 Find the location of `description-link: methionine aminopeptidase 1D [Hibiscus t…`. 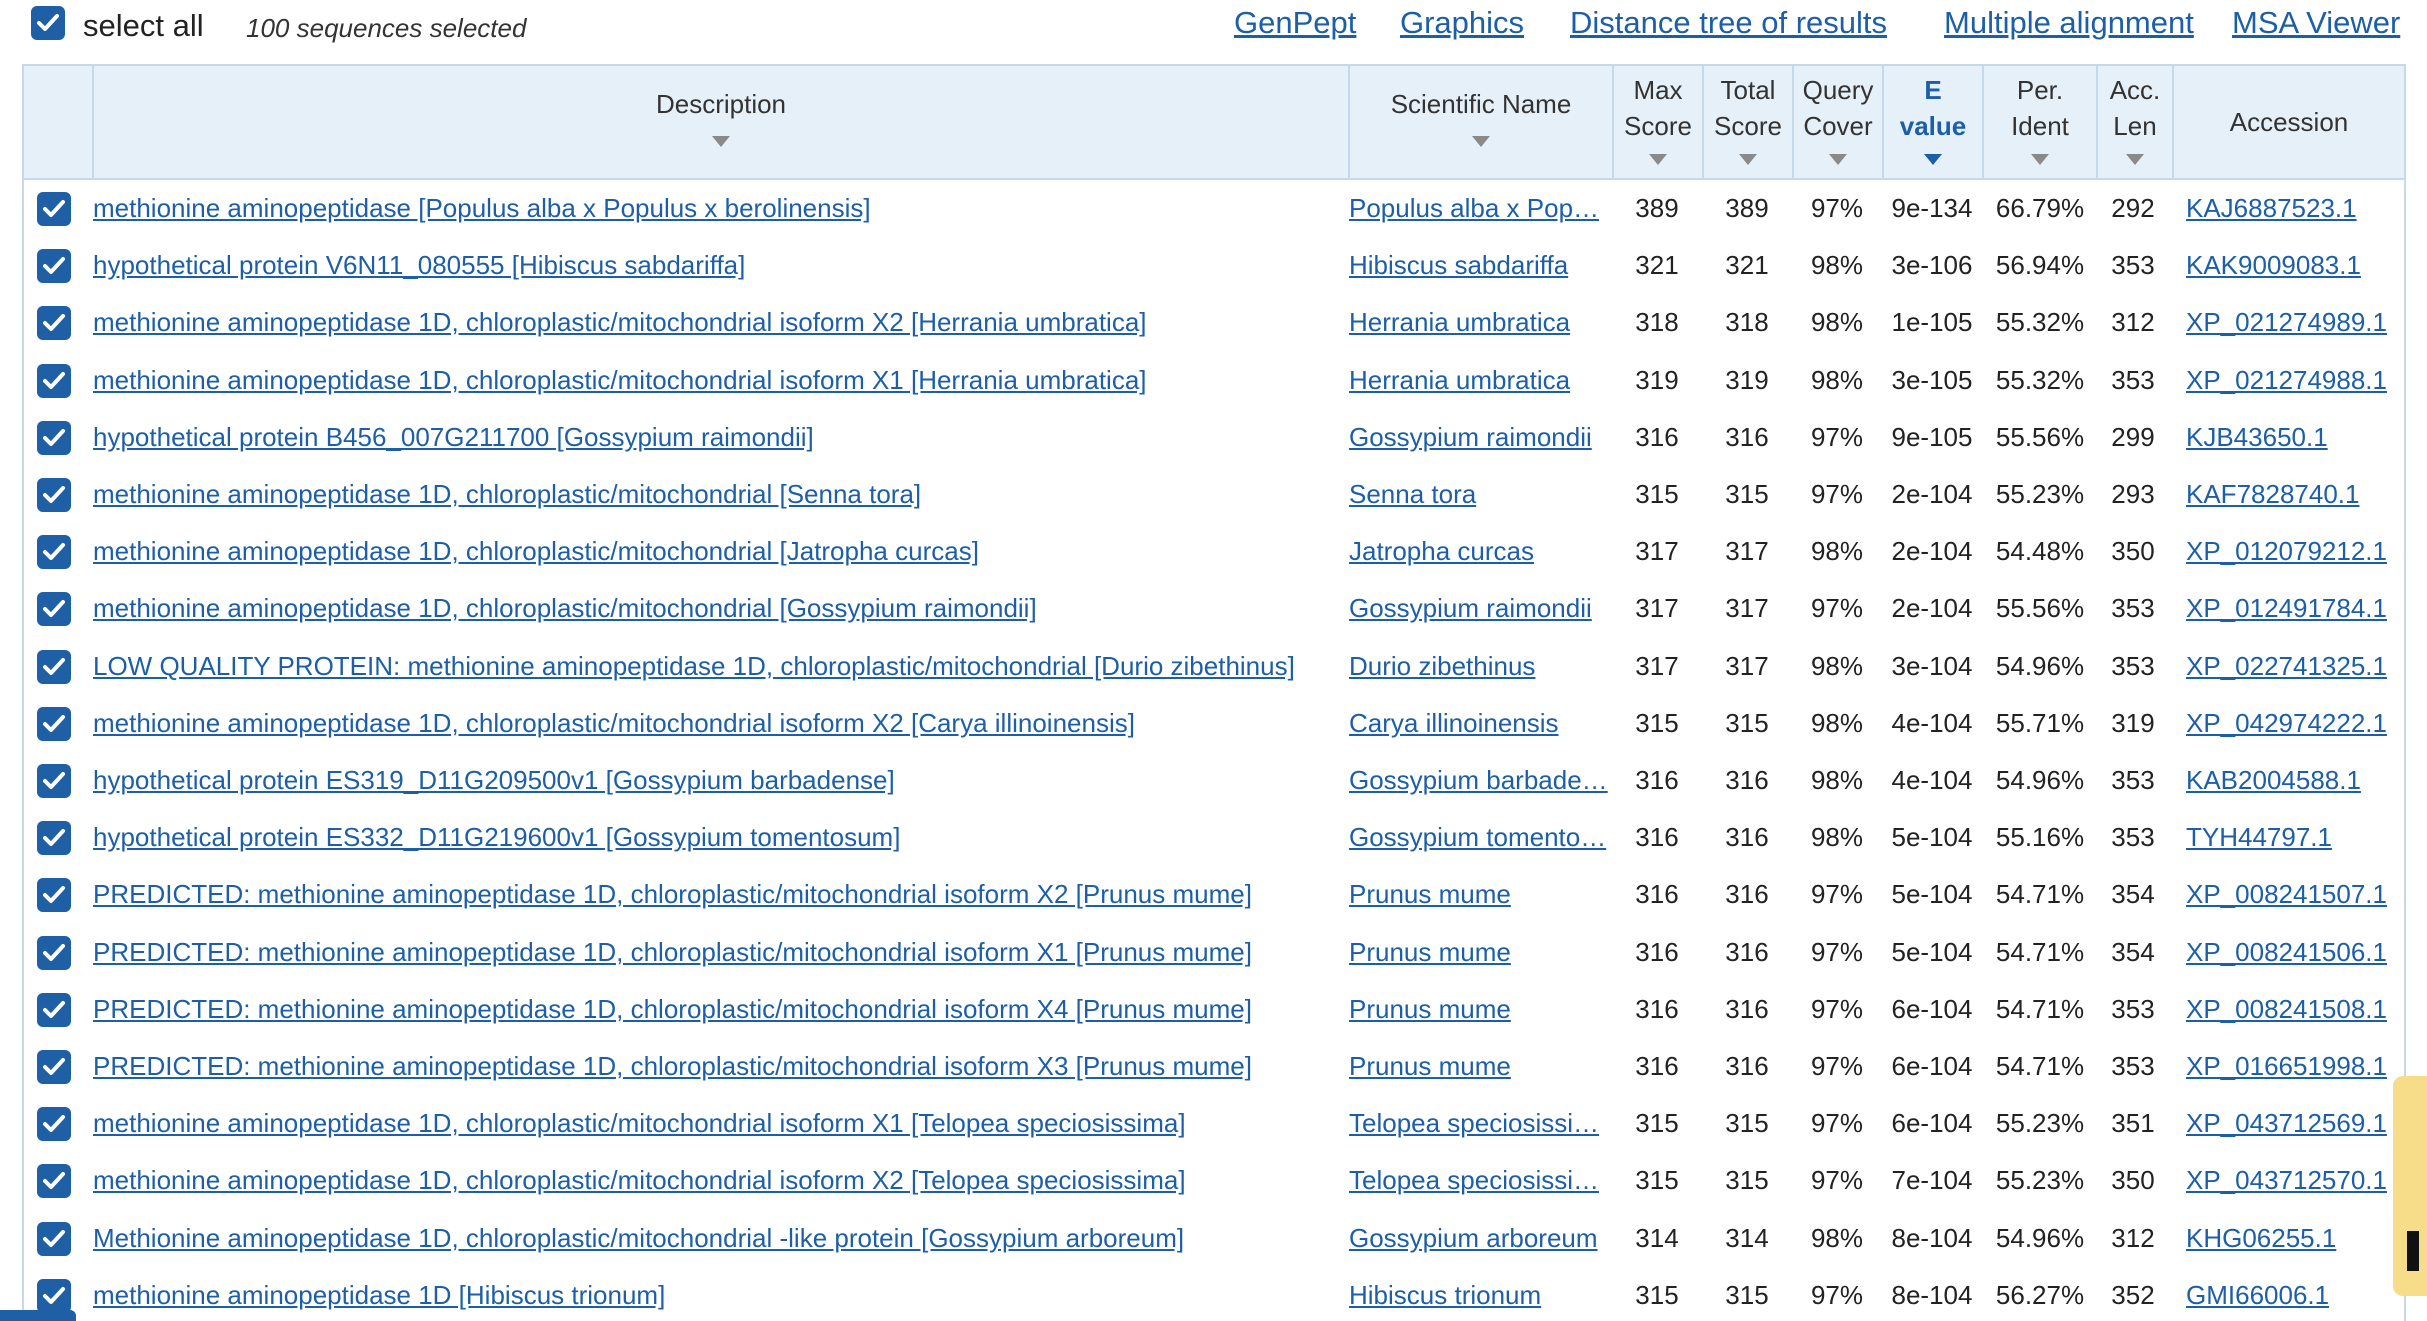

description-link: methionine aminopeptidase 1D [Hibiscus t… is located at coordinates (379, 1295).